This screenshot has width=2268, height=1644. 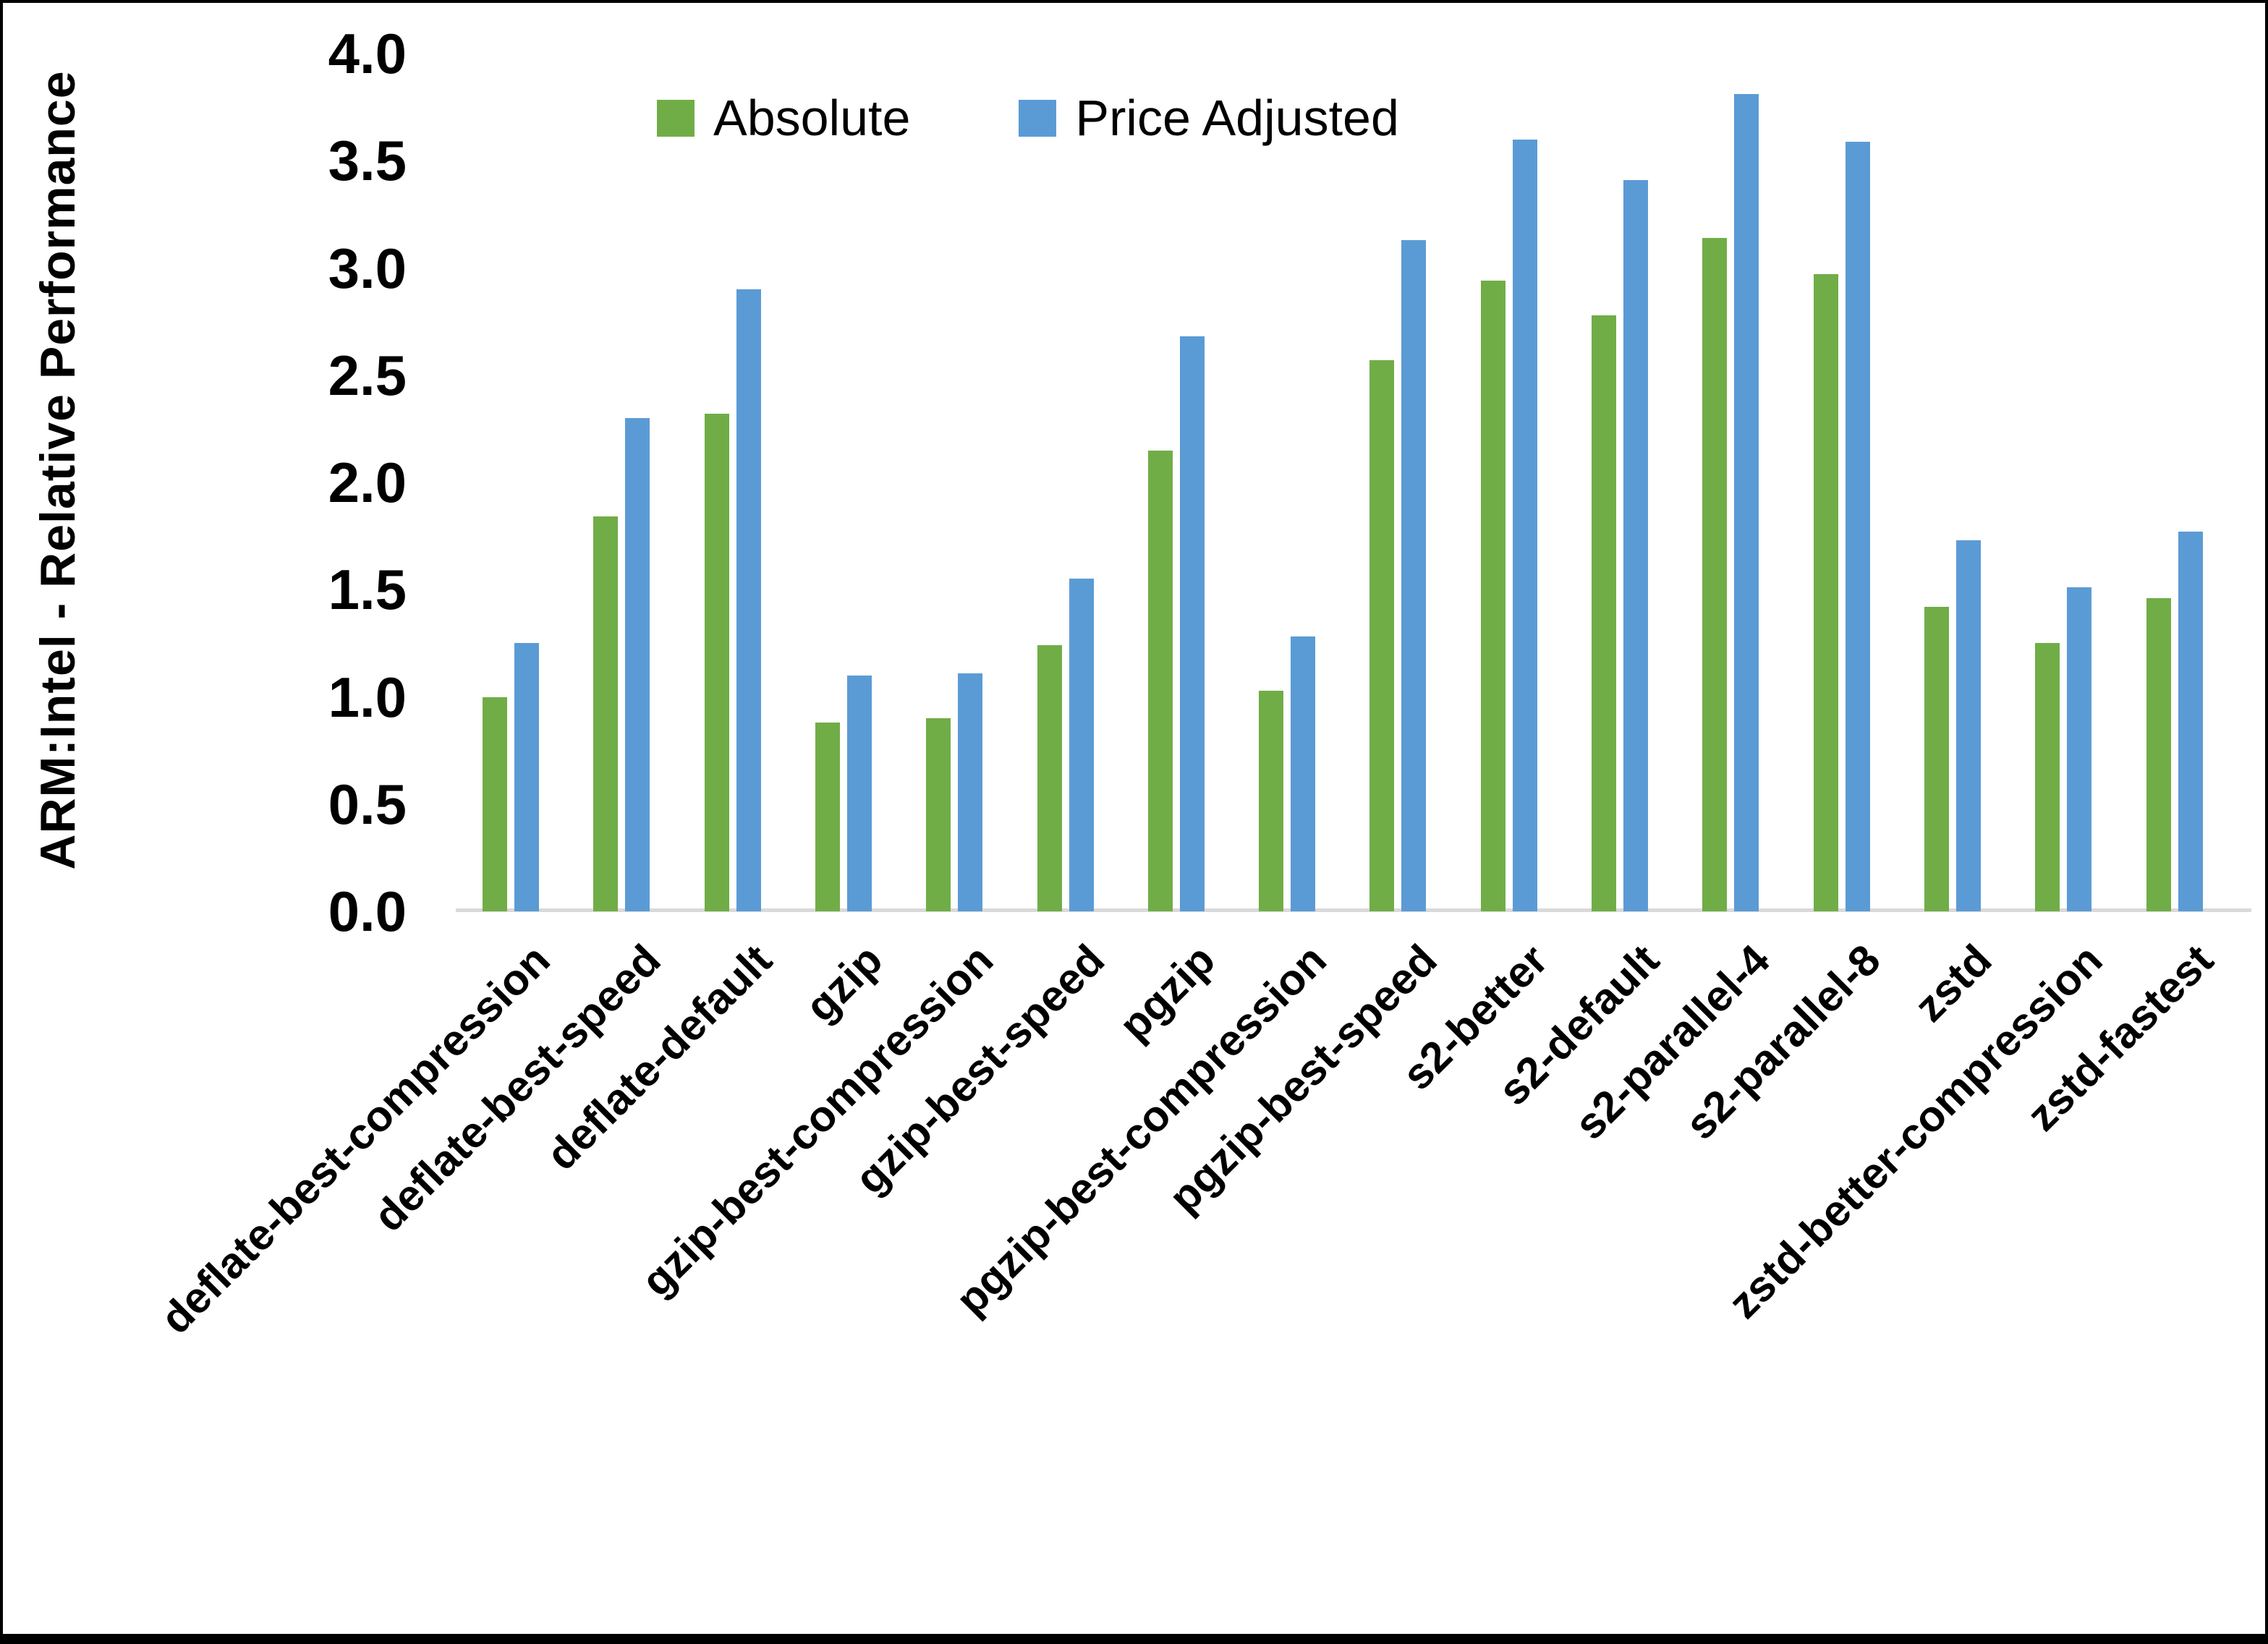 I want to click on bar-price-adjusted-pgzip, so click(x=1192, y=623).